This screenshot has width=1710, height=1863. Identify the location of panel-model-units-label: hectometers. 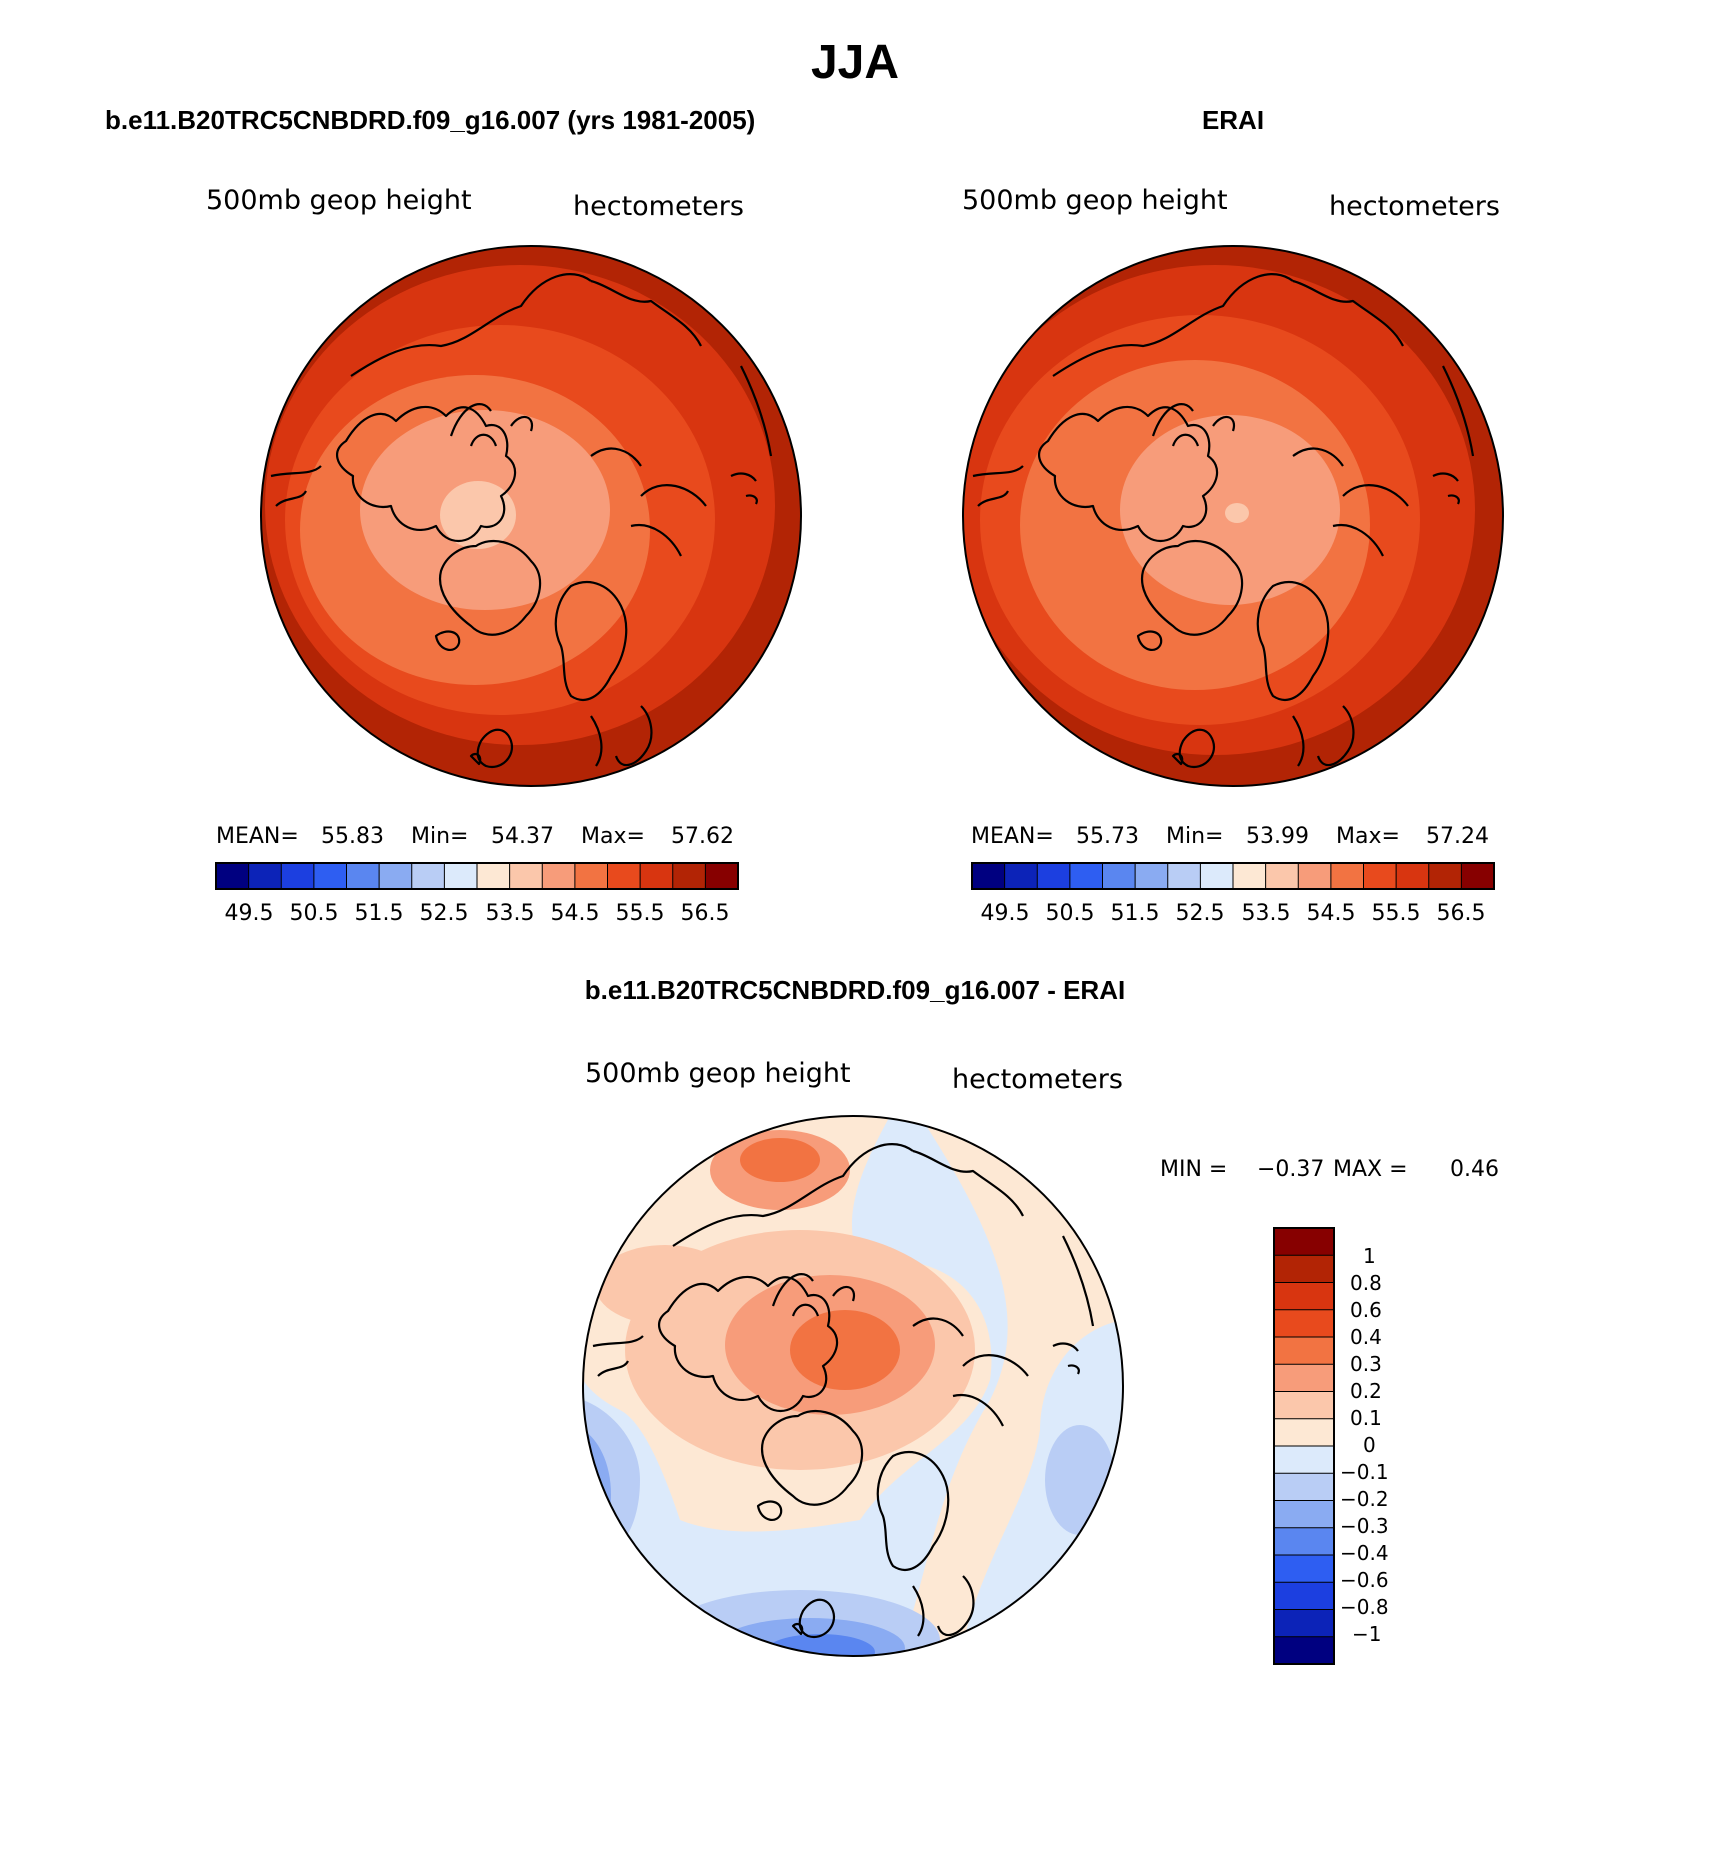
(658, 206).